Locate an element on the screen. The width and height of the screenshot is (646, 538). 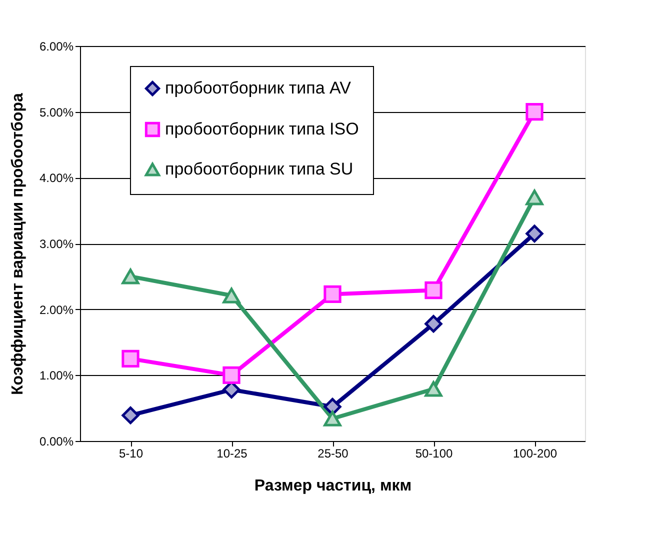
y-tick-label: 6.00% is located at coordinates (56, 47).